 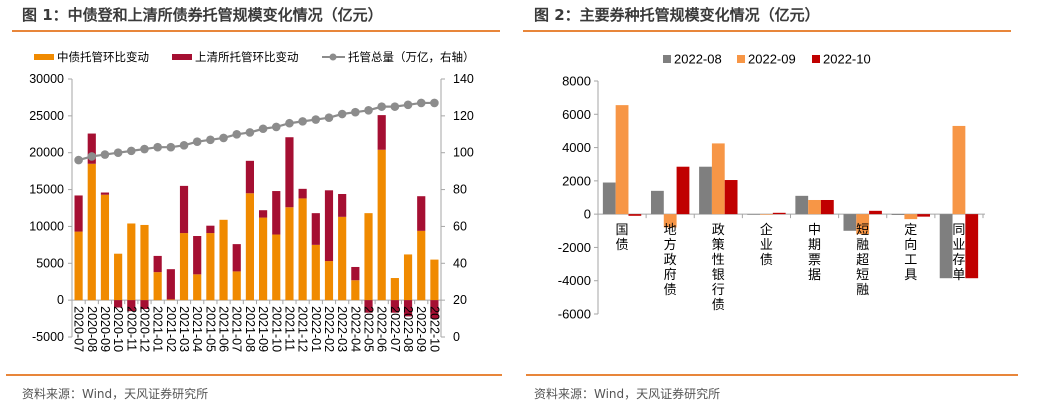 I want to click on figure-2-bottom-rule, so click(x=772, y=375).